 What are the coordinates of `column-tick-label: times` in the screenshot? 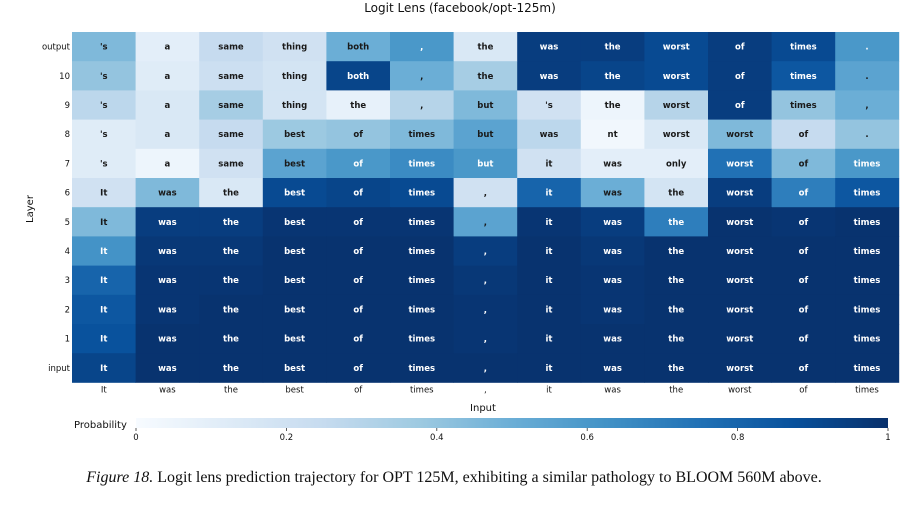 It's located at (867, 390).